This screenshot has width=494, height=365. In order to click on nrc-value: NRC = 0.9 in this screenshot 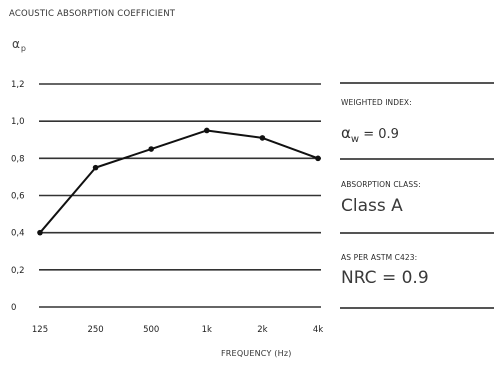, I will do `click(385, 278)`.